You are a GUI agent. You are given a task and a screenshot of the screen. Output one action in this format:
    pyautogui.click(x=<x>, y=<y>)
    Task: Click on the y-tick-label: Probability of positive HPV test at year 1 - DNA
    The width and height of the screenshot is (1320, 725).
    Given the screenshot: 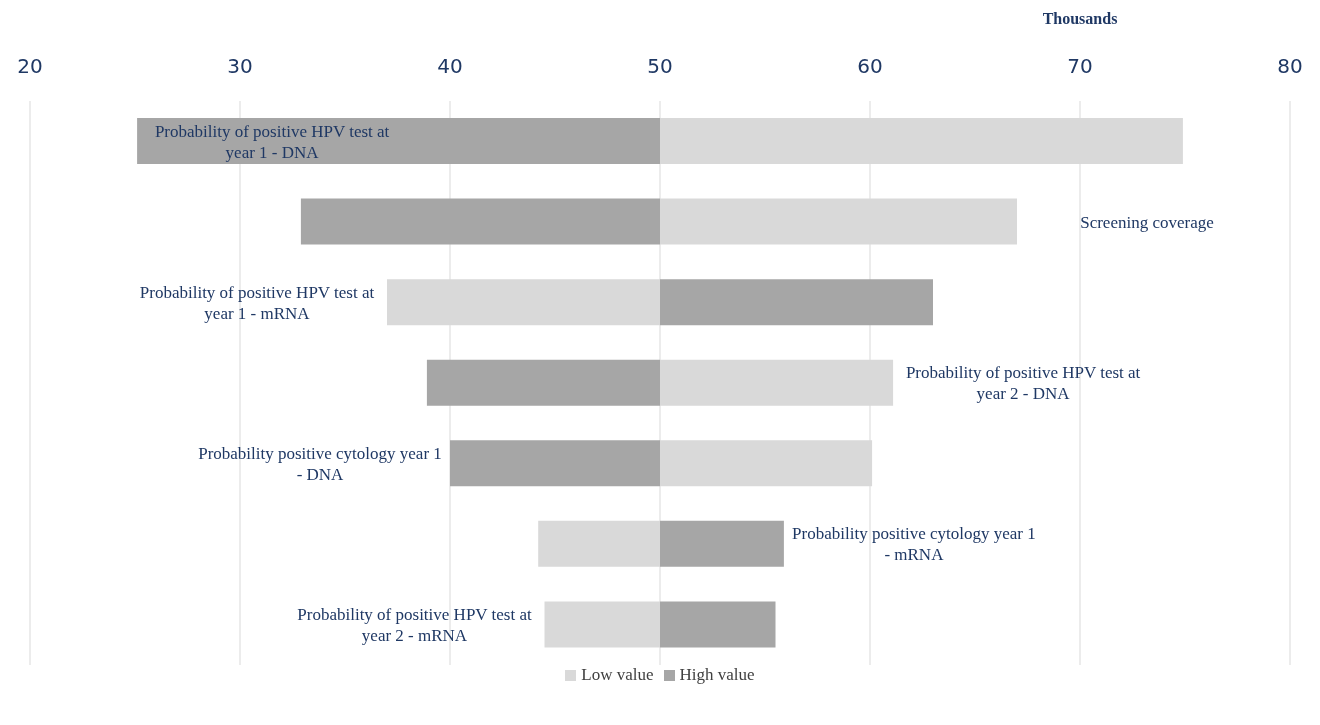 What is the action you would take?
    pyautogui.click(x=272, y=141)
    